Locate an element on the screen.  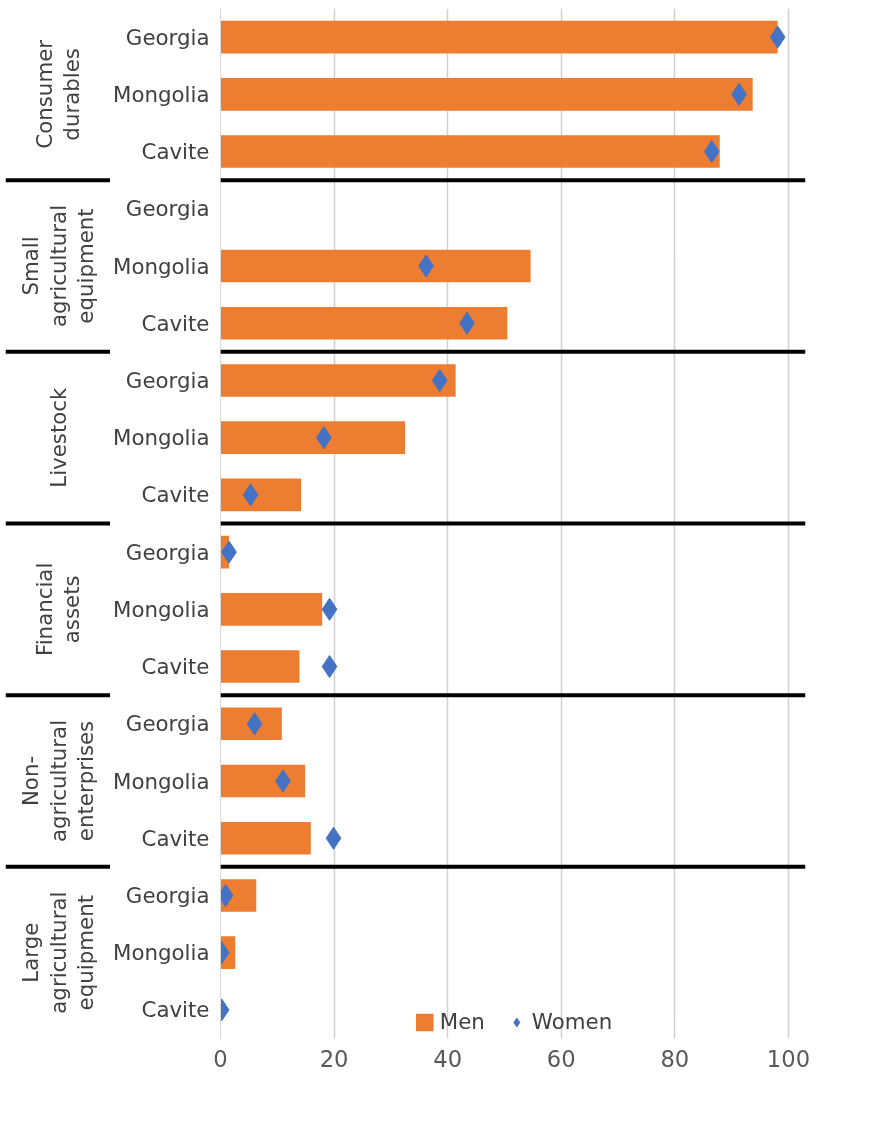
text: Consumer durables is located at coordinates (58, 94).